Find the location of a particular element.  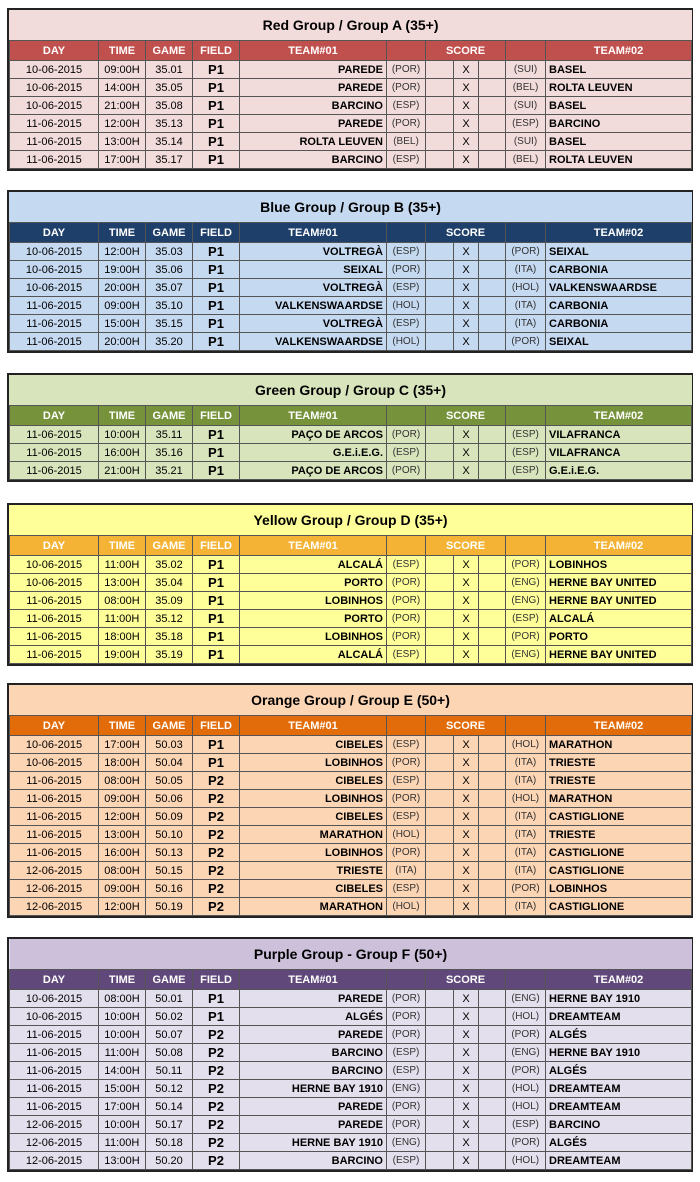

game: 35.10 is located at coordinates (169, 305).